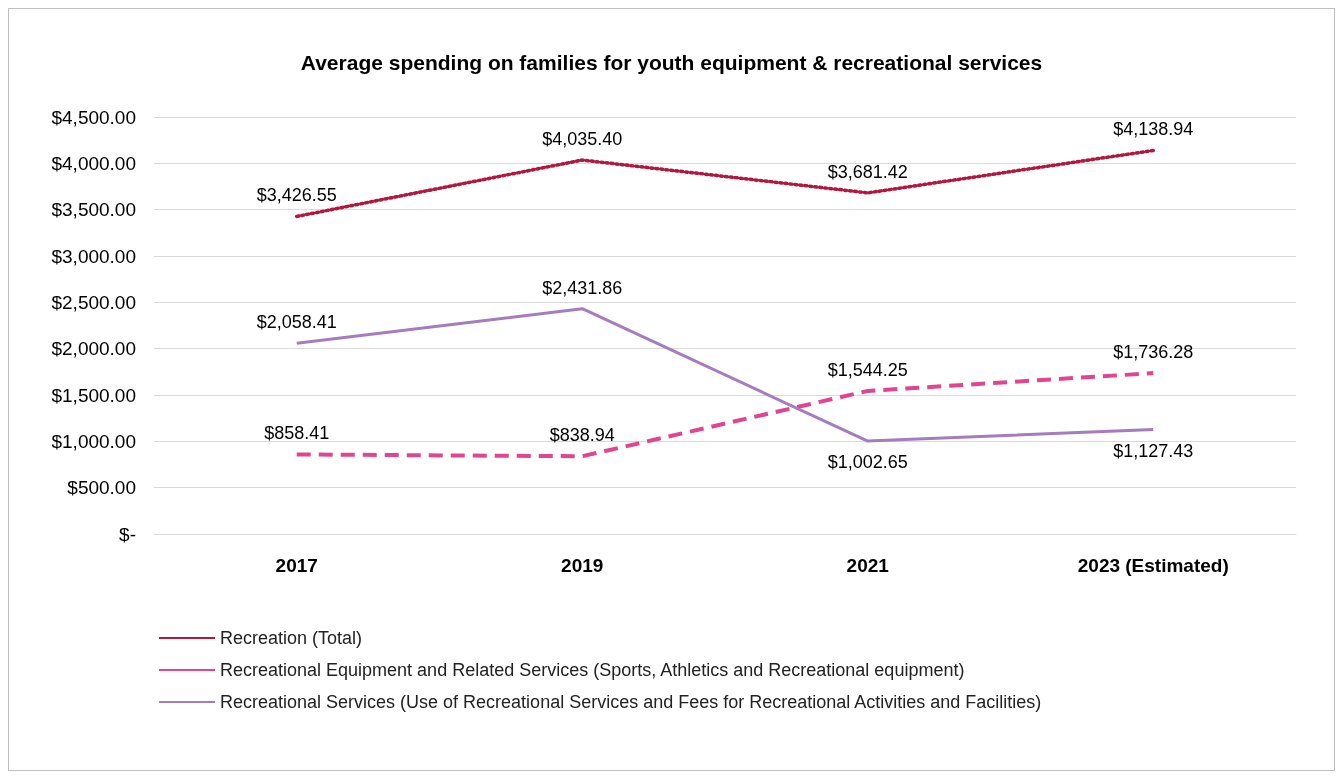 This screenshot has width=1343, height=779. Describe the element at coordinates (93, 256) in the screenshot. I see `y-tick-label: $3,000.00` at that location.